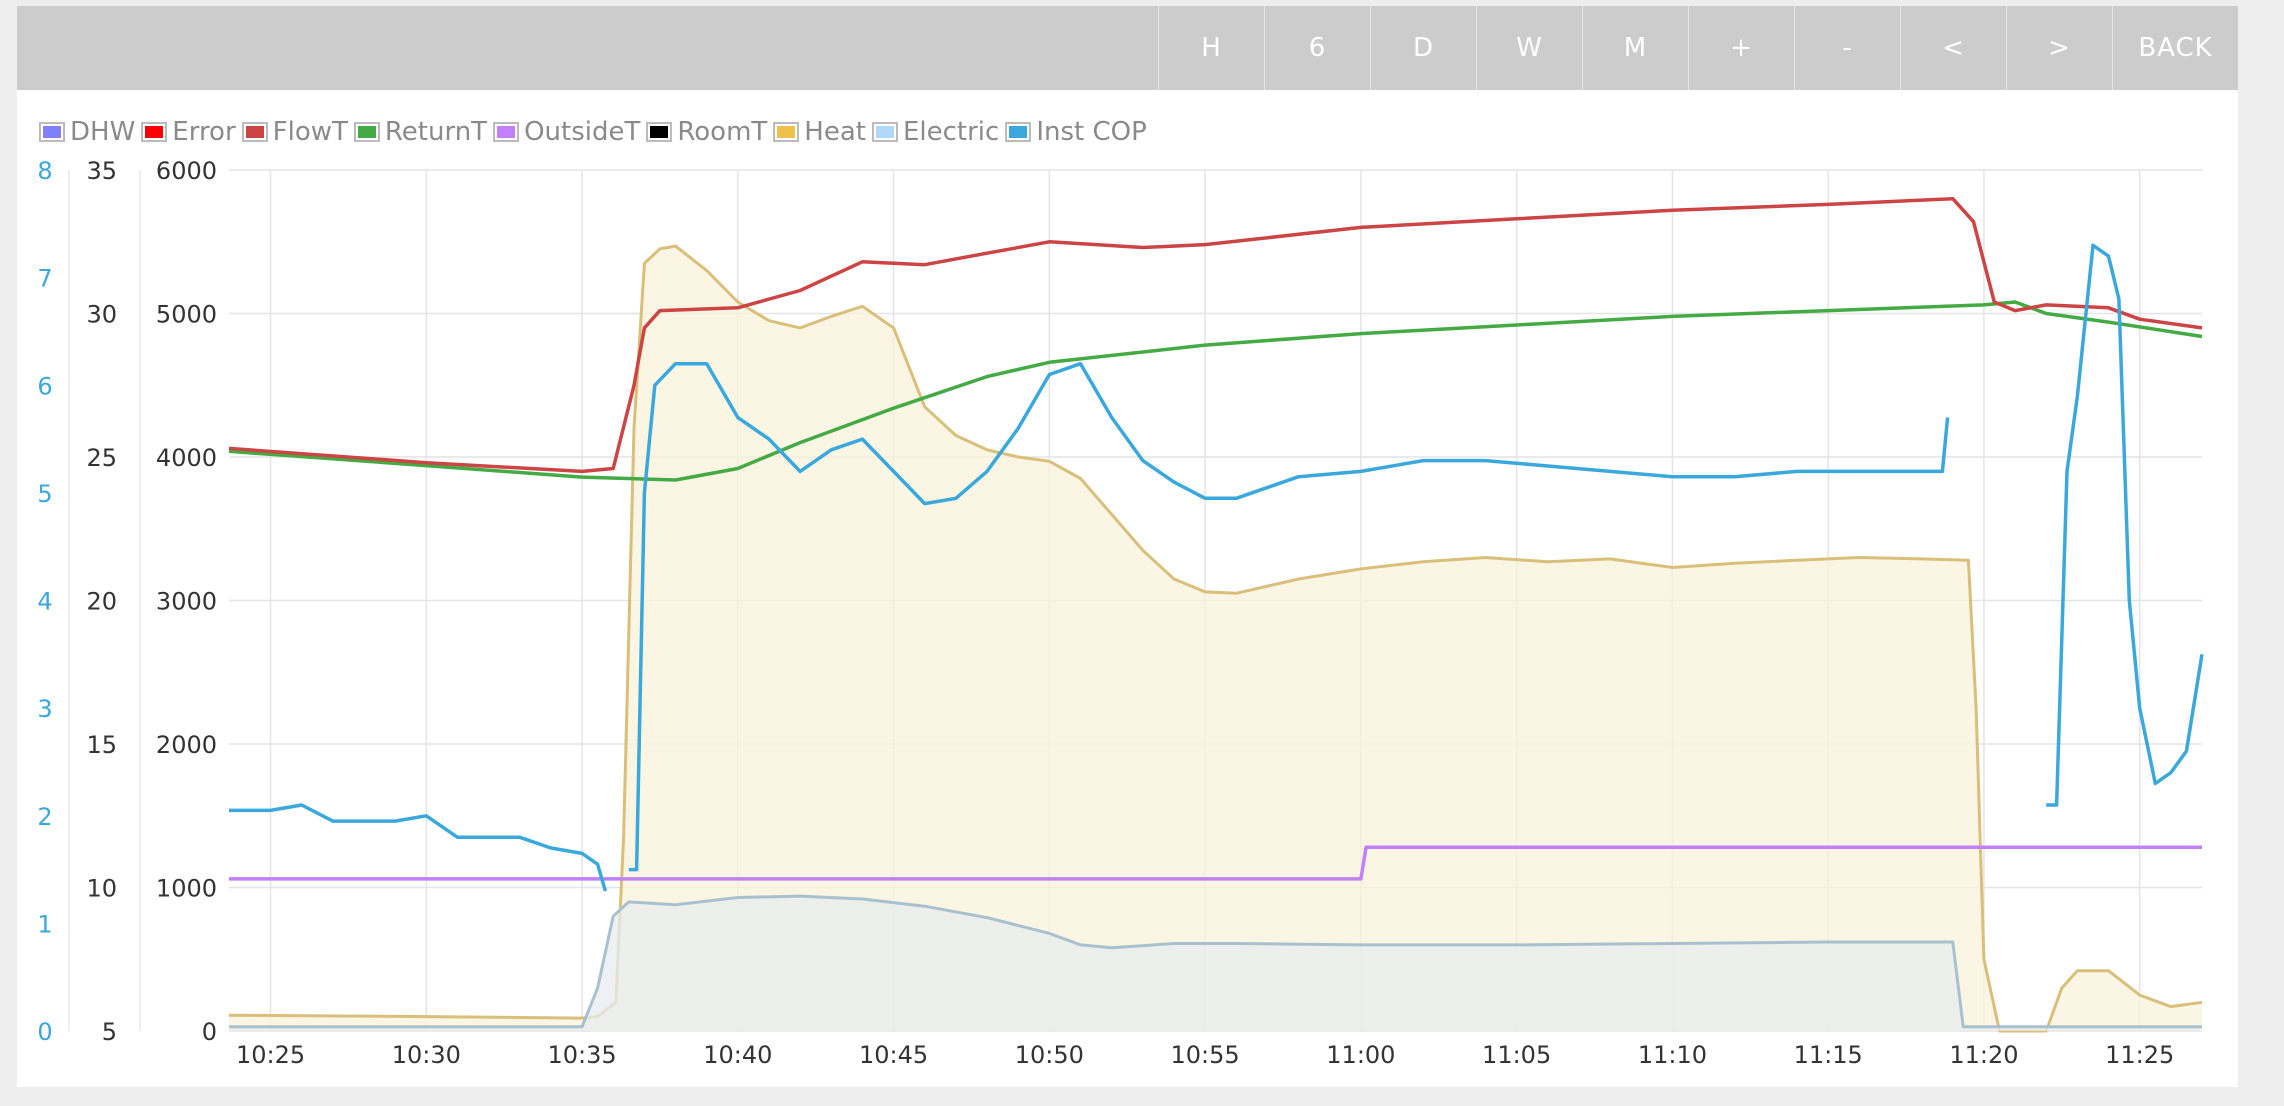  Describe the element at coordinates (893, 1055) in the screenshot. I see `x-axis-tick-label: 10:45` at that location.